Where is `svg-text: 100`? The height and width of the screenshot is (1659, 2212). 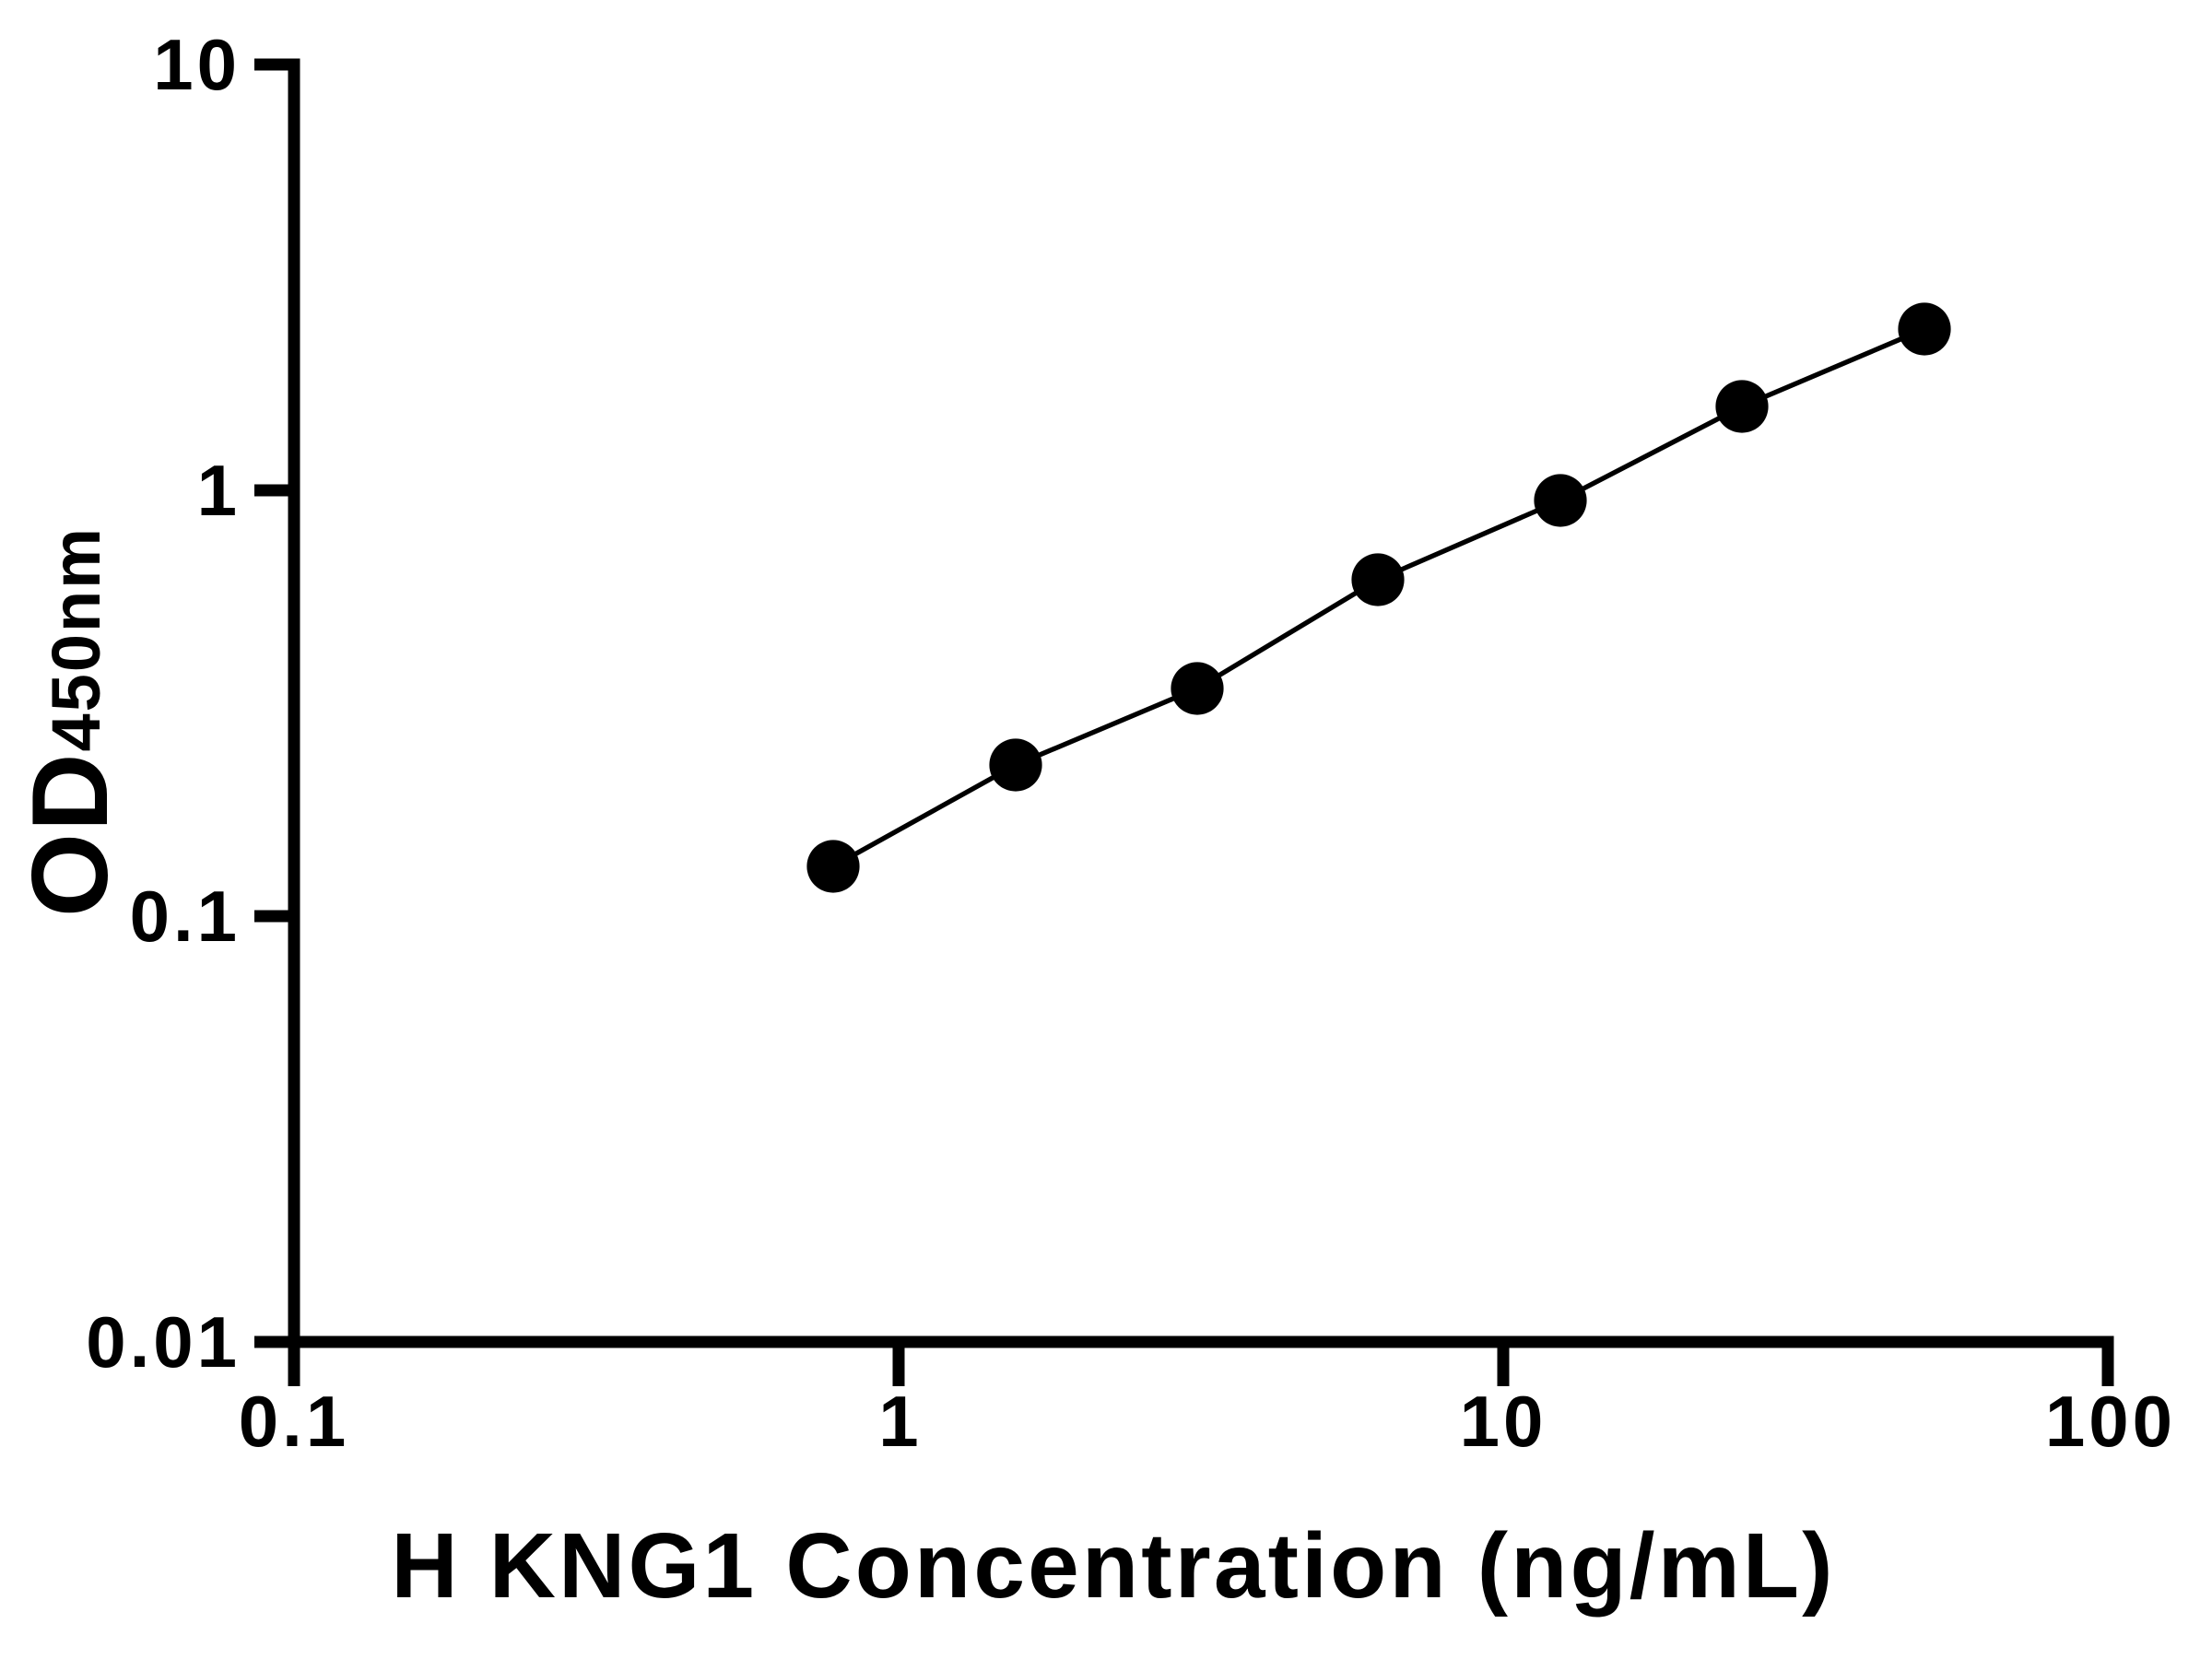 svg-text: 100 is located at coordinates (2110, 1421).